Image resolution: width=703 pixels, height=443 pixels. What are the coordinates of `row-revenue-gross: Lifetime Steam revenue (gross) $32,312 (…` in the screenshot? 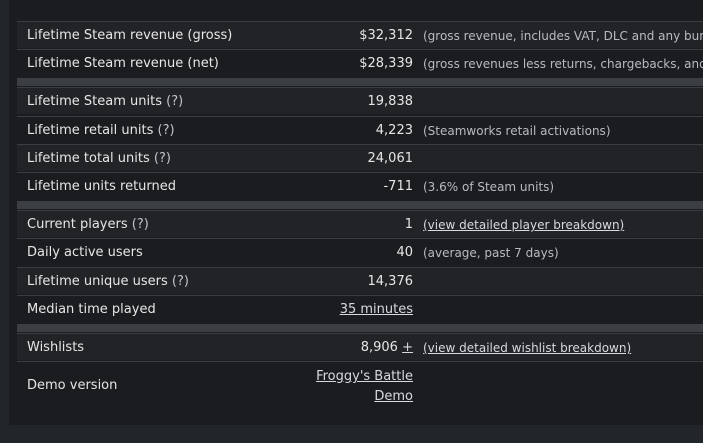 It's located at (360, 34).